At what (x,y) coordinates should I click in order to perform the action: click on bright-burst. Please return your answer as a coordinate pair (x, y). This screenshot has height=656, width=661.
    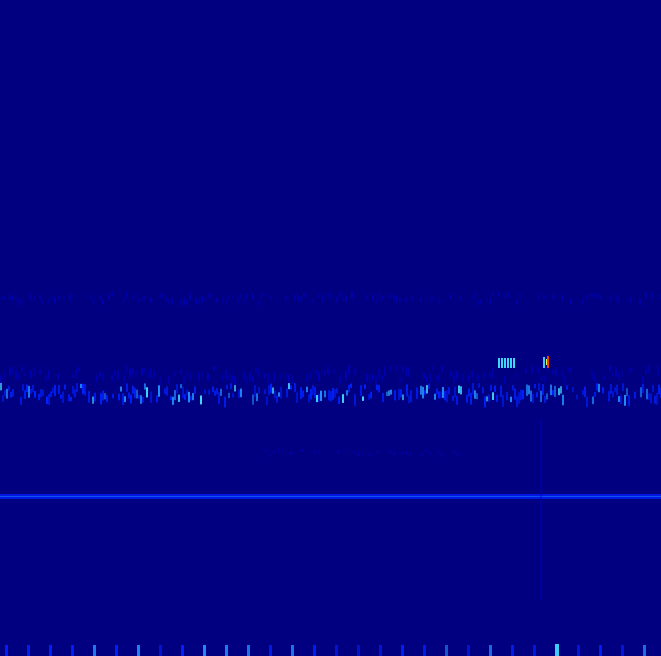
    Looking at the image, I should click on (505, 363).